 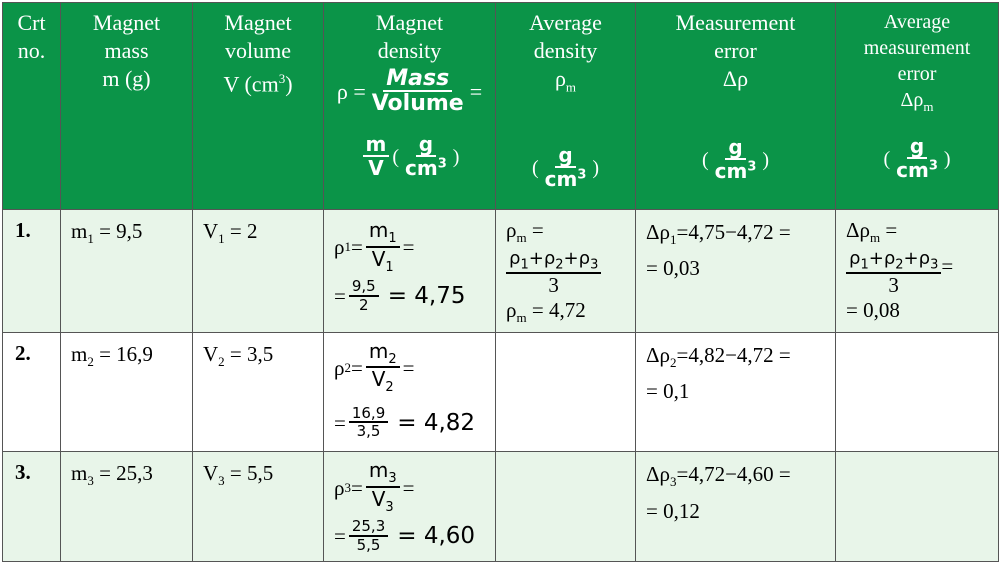 What do you see at coordinates (735, 392) in the screenshot?
I see `error-cell: Δρ2=4,82−4,72 = = 0,1` at bounding box center [735, 392].